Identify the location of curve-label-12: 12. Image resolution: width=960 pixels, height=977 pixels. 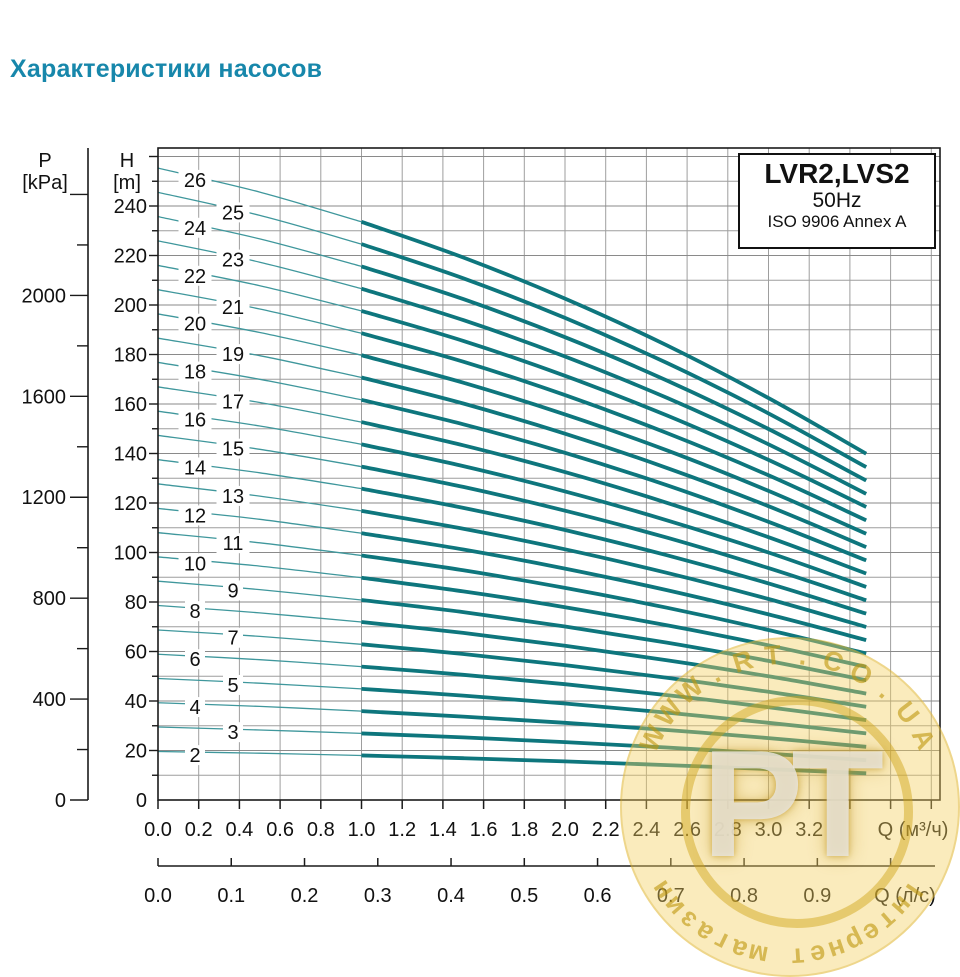
(195, 516).